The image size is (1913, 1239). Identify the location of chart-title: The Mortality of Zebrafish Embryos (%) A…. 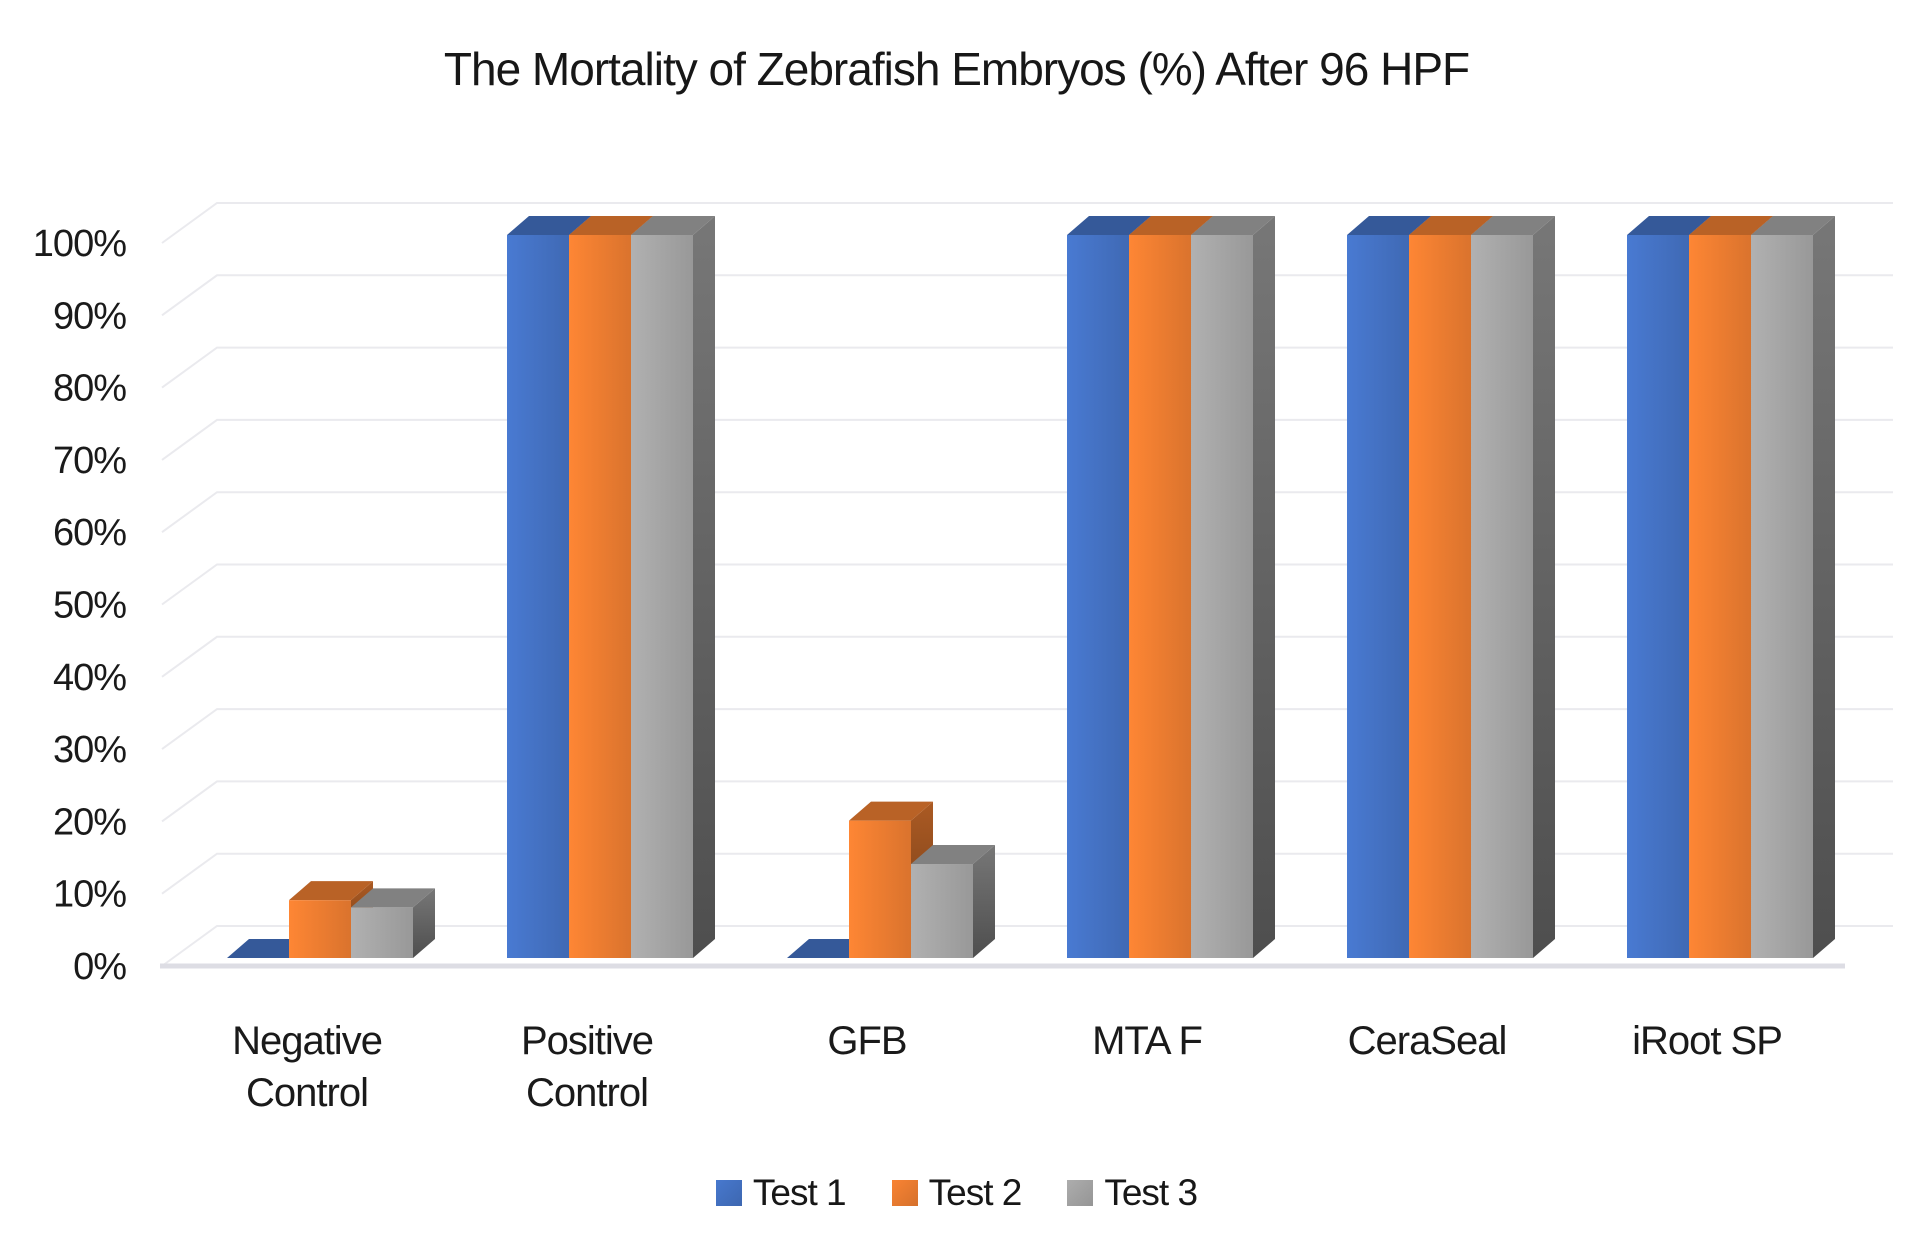
(956, 69).